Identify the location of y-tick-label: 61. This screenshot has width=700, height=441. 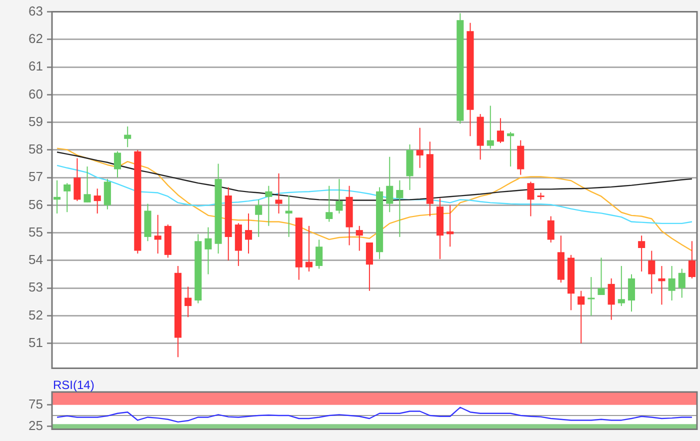
(35, 66).